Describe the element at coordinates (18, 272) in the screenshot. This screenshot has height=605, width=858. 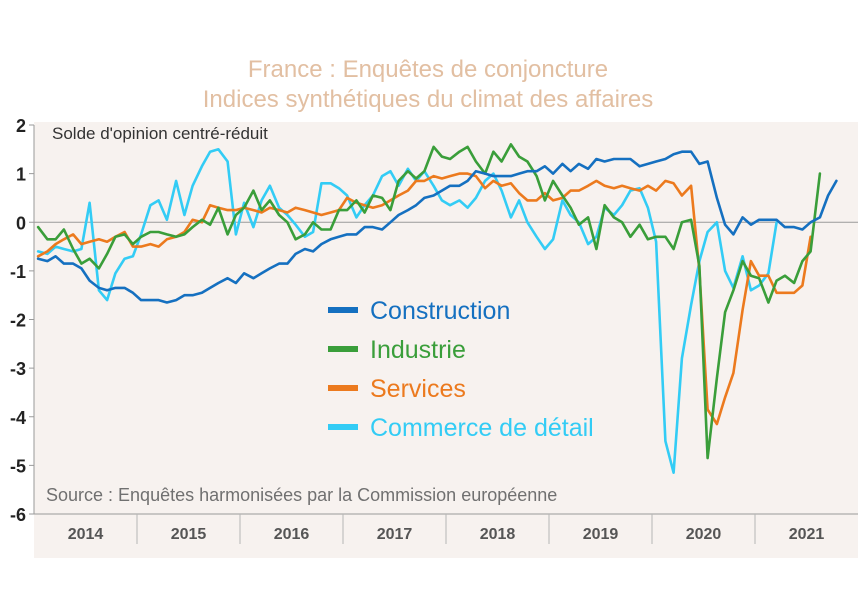
I see `y-tick-label: -1` at that location.